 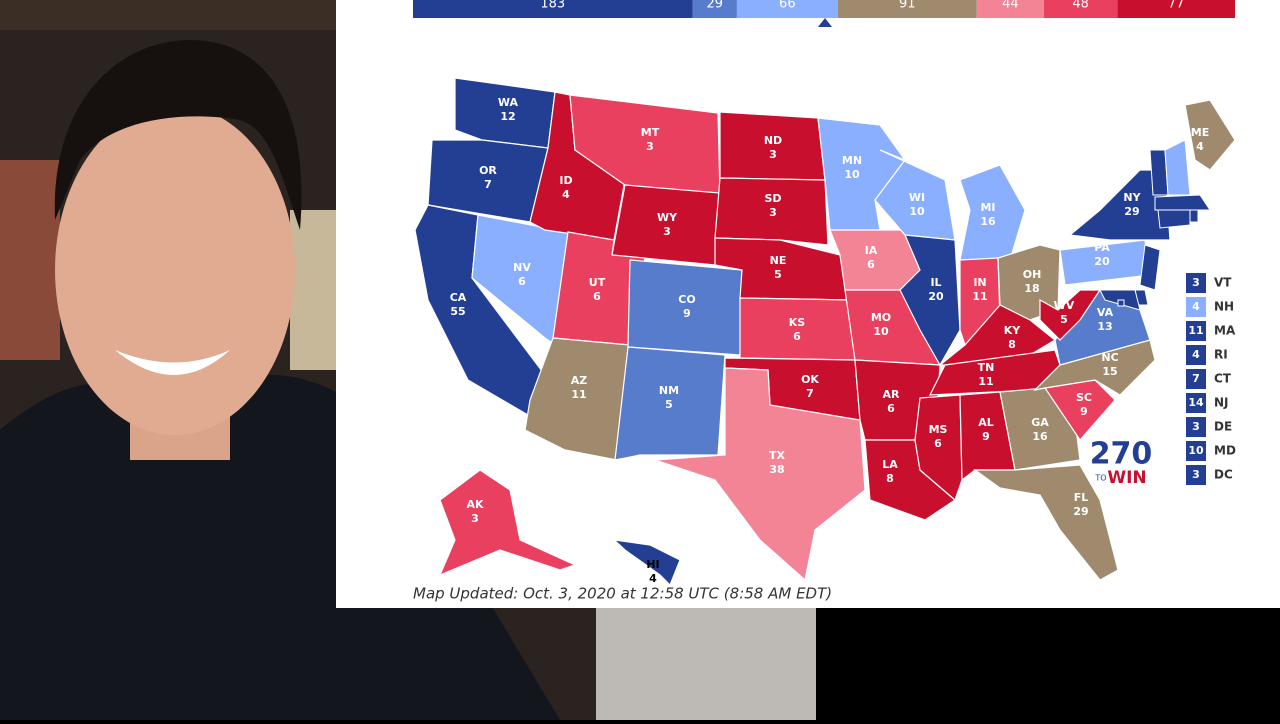 What do you see at coordinates (714, 6) in the screenshot?
I see `bar-value: 29` at bounding box center [714, 6].